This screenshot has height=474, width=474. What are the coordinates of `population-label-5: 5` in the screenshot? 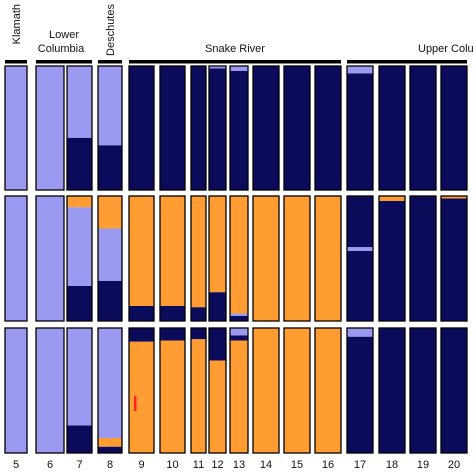 It's located at (16, 465).